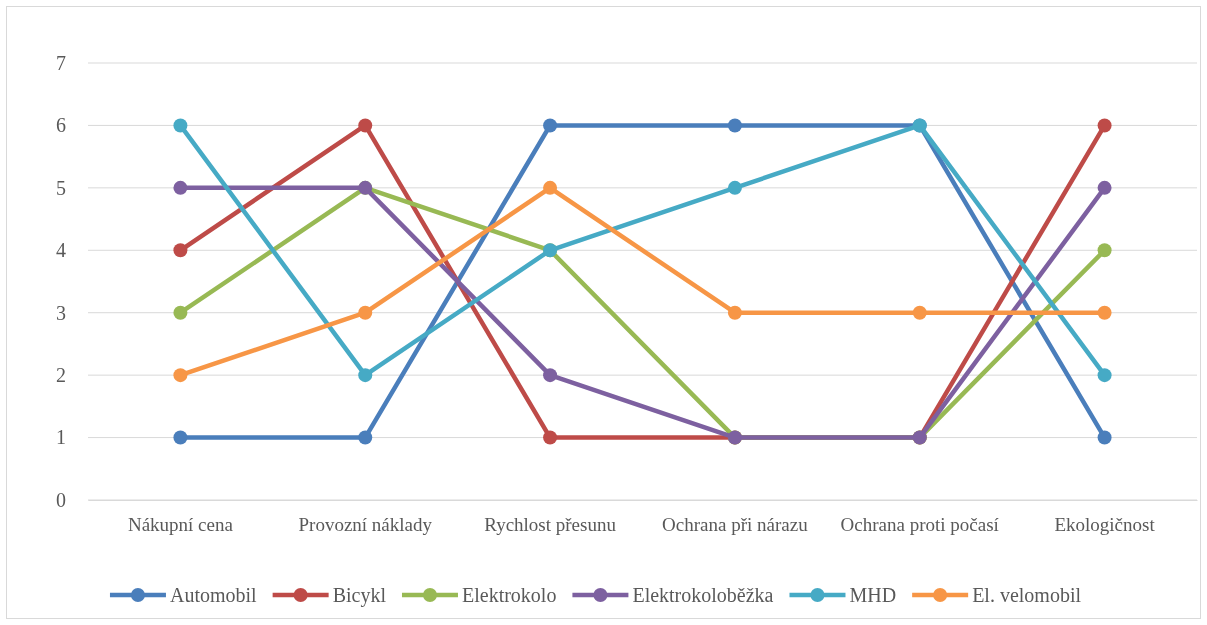 This screenshot has height=625, width=1207. Describe the element at coordinates (61, 499) in the screenshot. I see `y-tick-label: 0` at that location.